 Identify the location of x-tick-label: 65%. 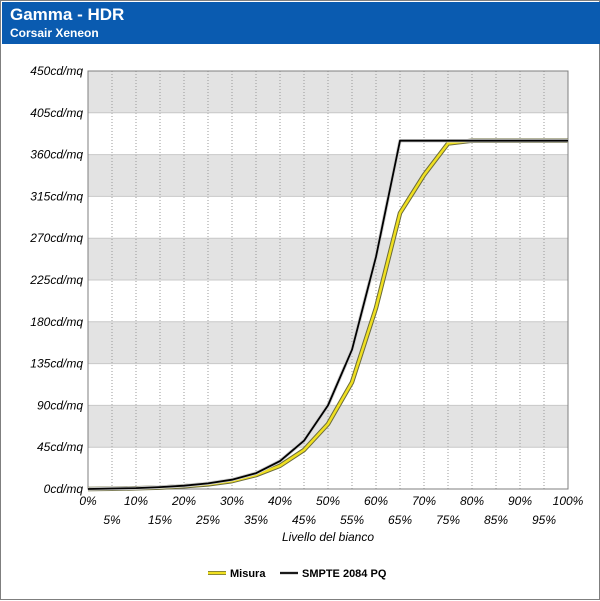
(400, 520).